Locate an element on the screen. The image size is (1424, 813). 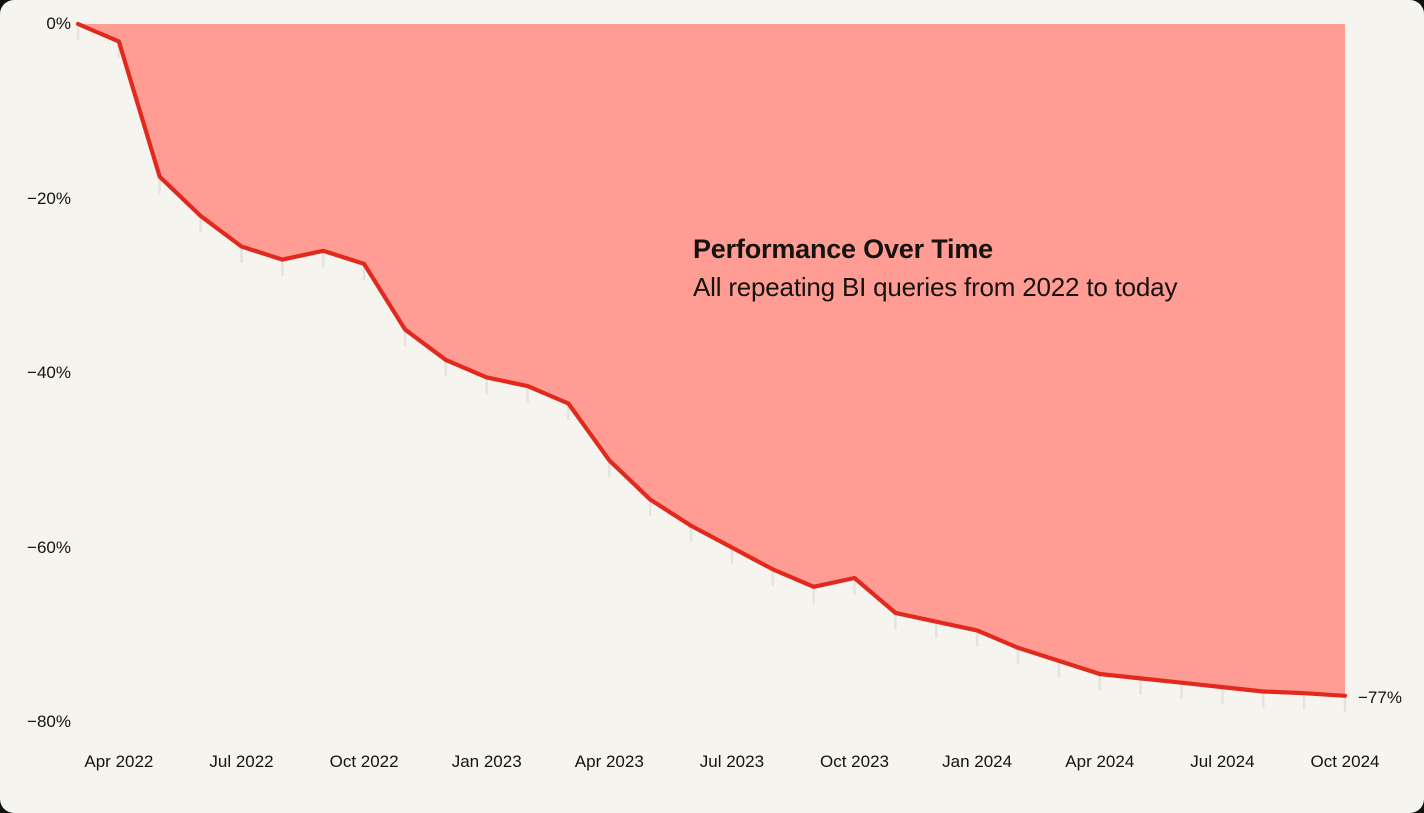
final-value-label: −77% is located at coordinates (1380, 697).